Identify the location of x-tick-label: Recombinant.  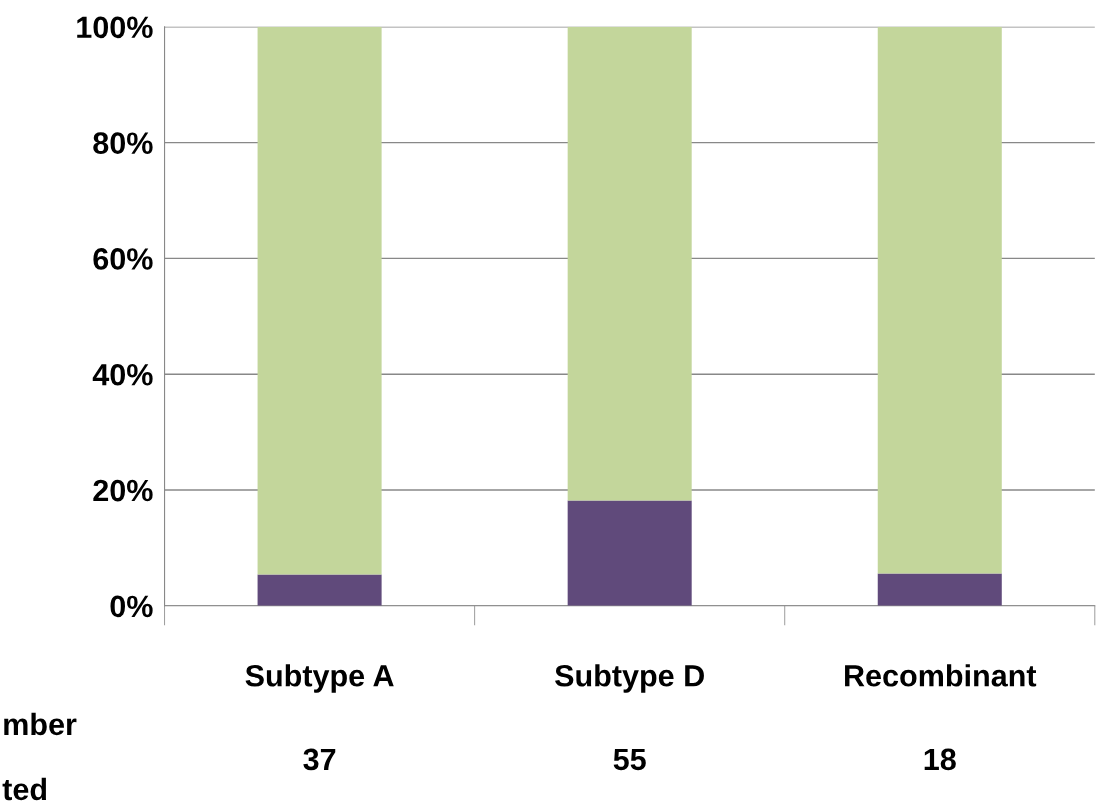
(941, 675).